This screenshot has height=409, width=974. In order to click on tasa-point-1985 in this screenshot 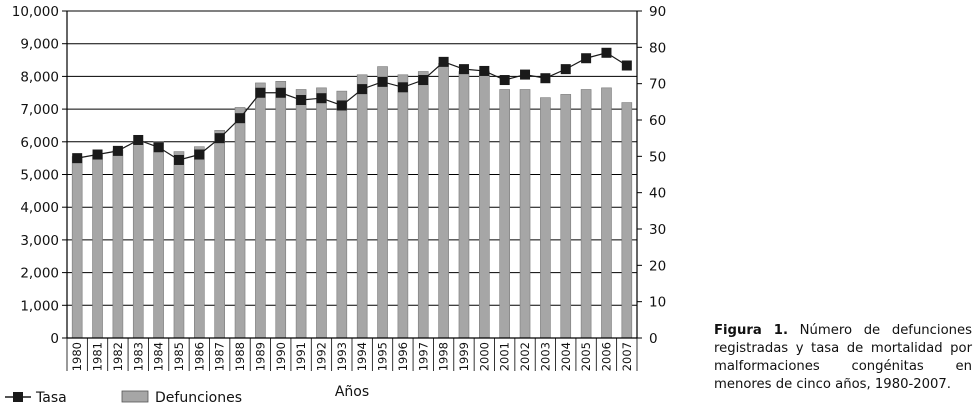, I will do `click(178, 159)`.